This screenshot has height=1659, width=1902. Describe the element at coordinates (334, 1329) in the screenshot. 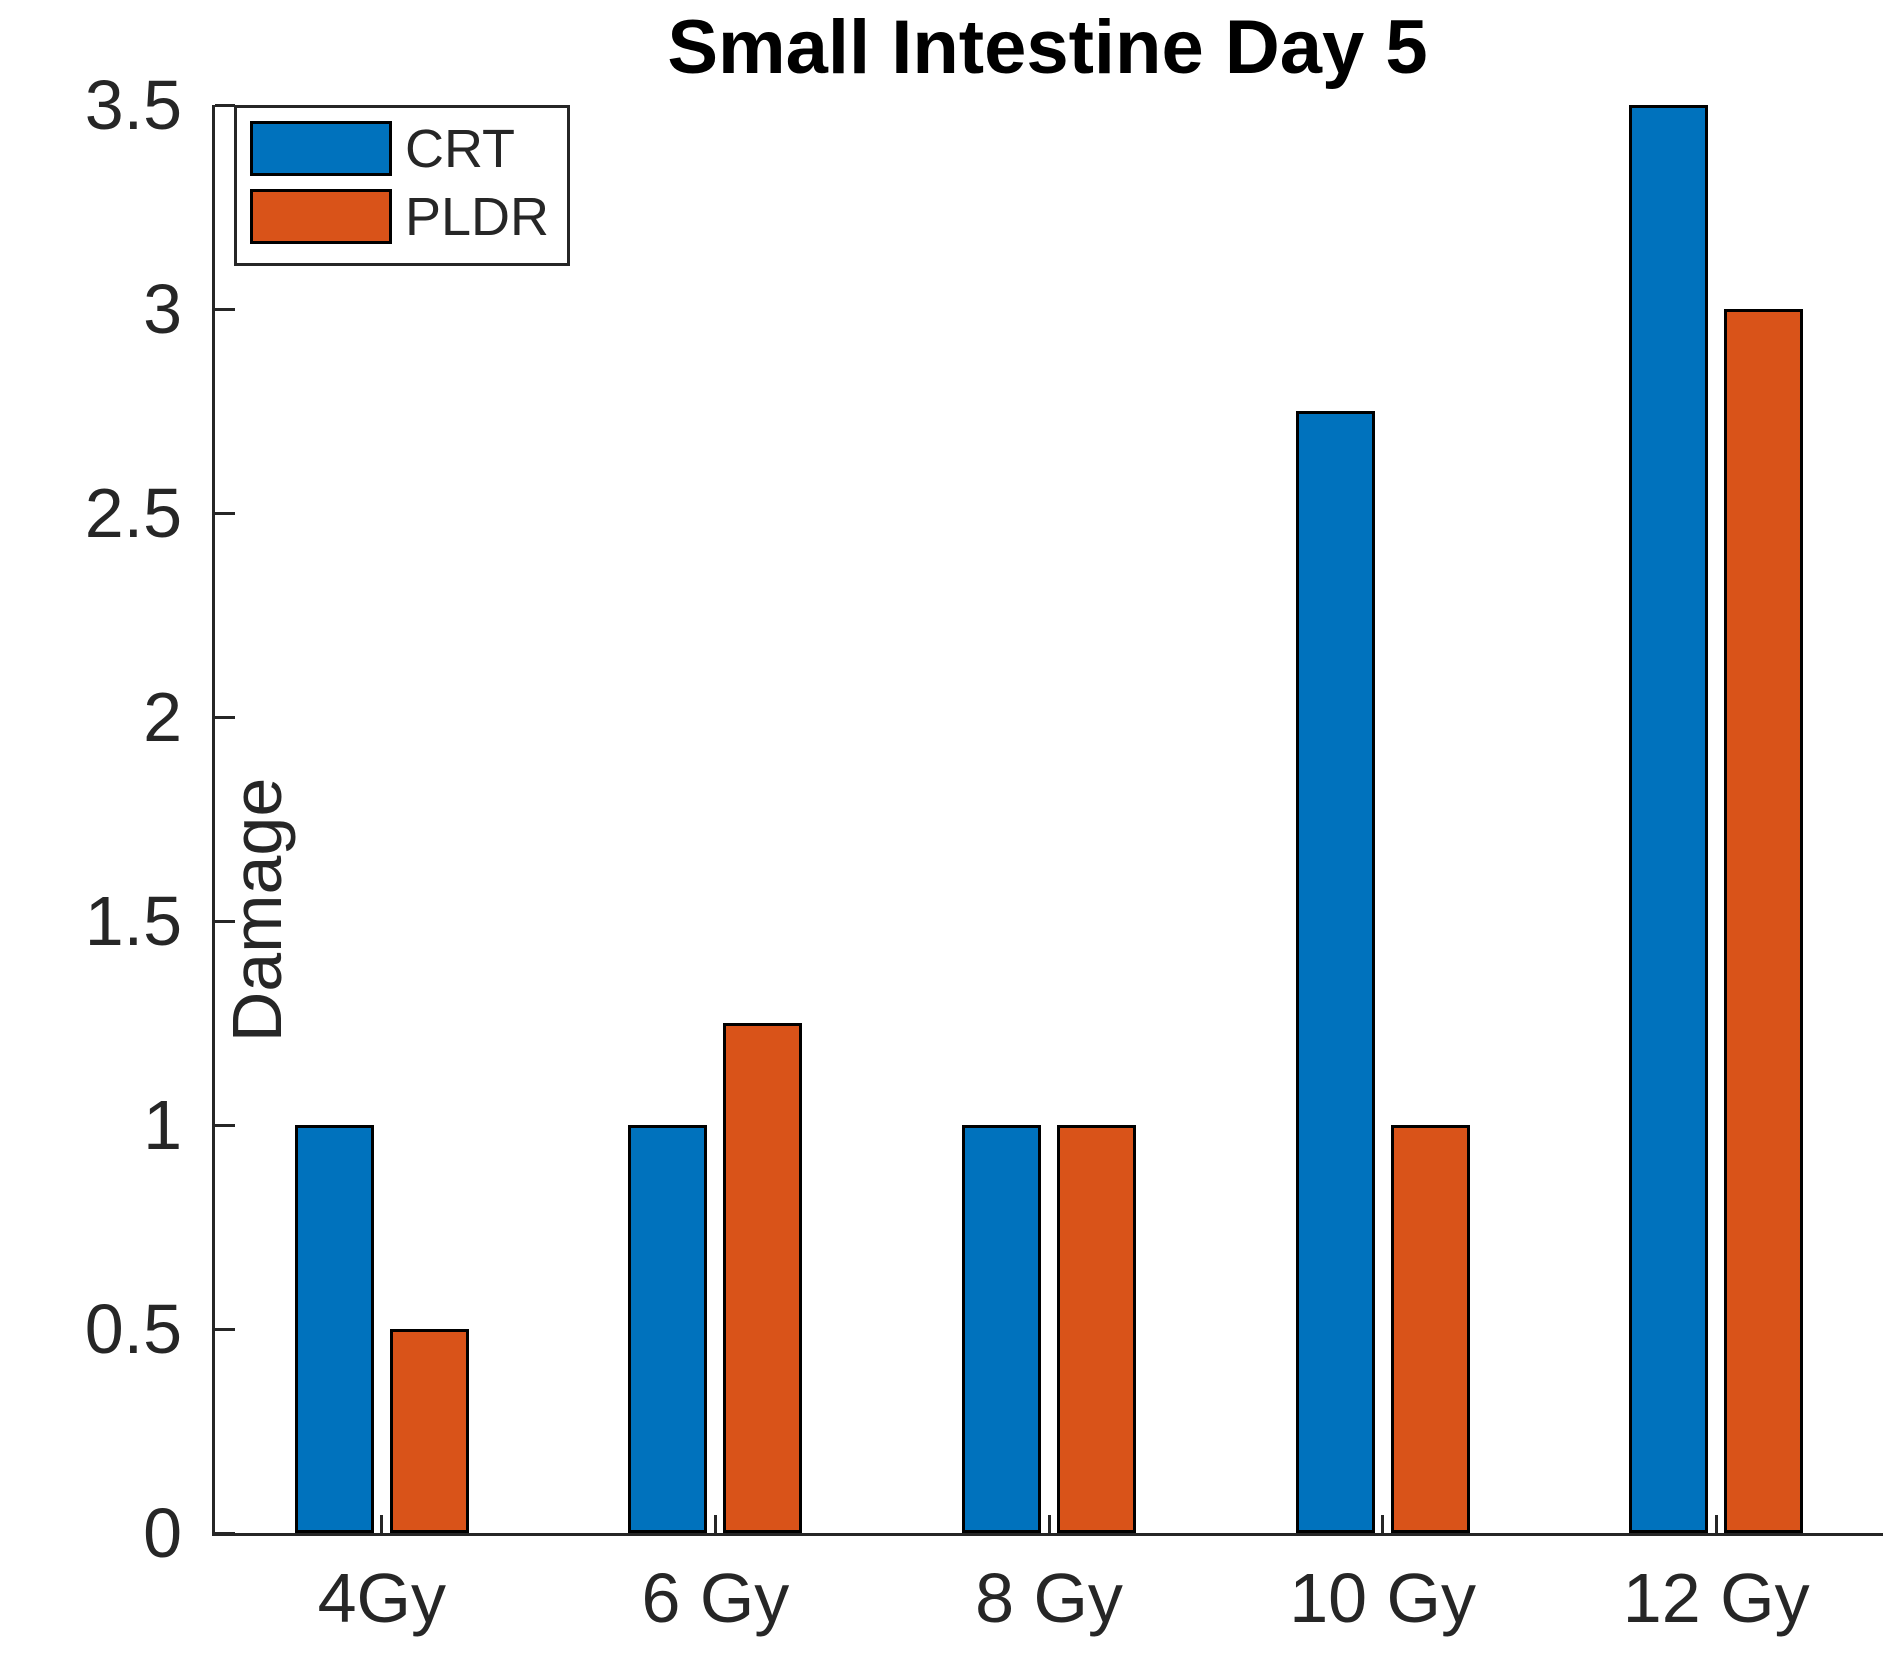

I see `bar-crt-4gy` at that location.